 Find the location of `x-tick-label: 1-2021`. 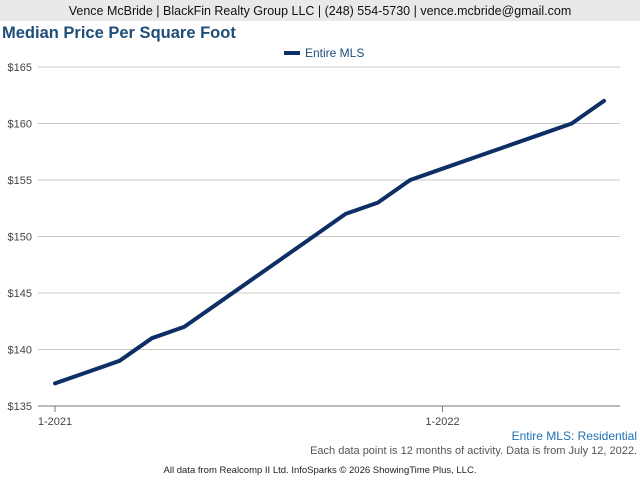

x-tick-label: 1-2021 is located at coordinates (55, 422).